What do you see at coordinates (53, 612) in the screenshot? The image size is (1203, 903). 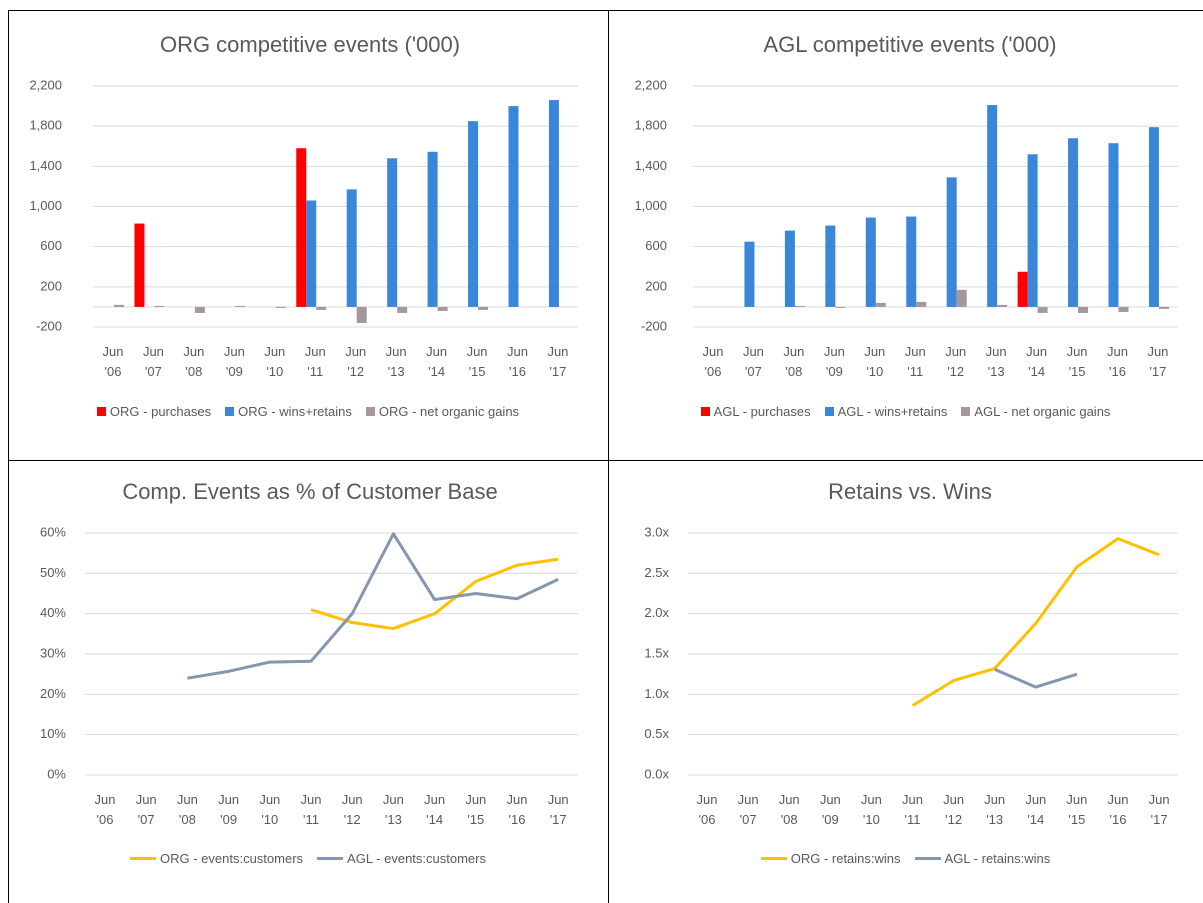 I see `y-tick-label: 40%` at bounding box center [53, 612].